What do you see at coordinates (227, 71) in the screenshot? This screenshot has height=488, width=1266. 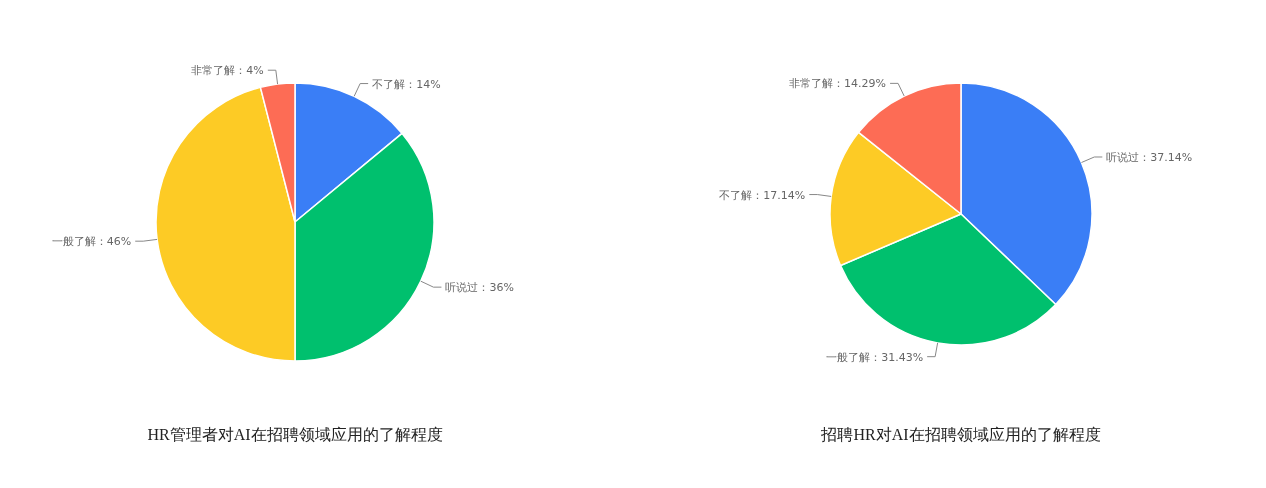 I see `slice-label: 非常了解：4%` at bounding box center [227, 71].